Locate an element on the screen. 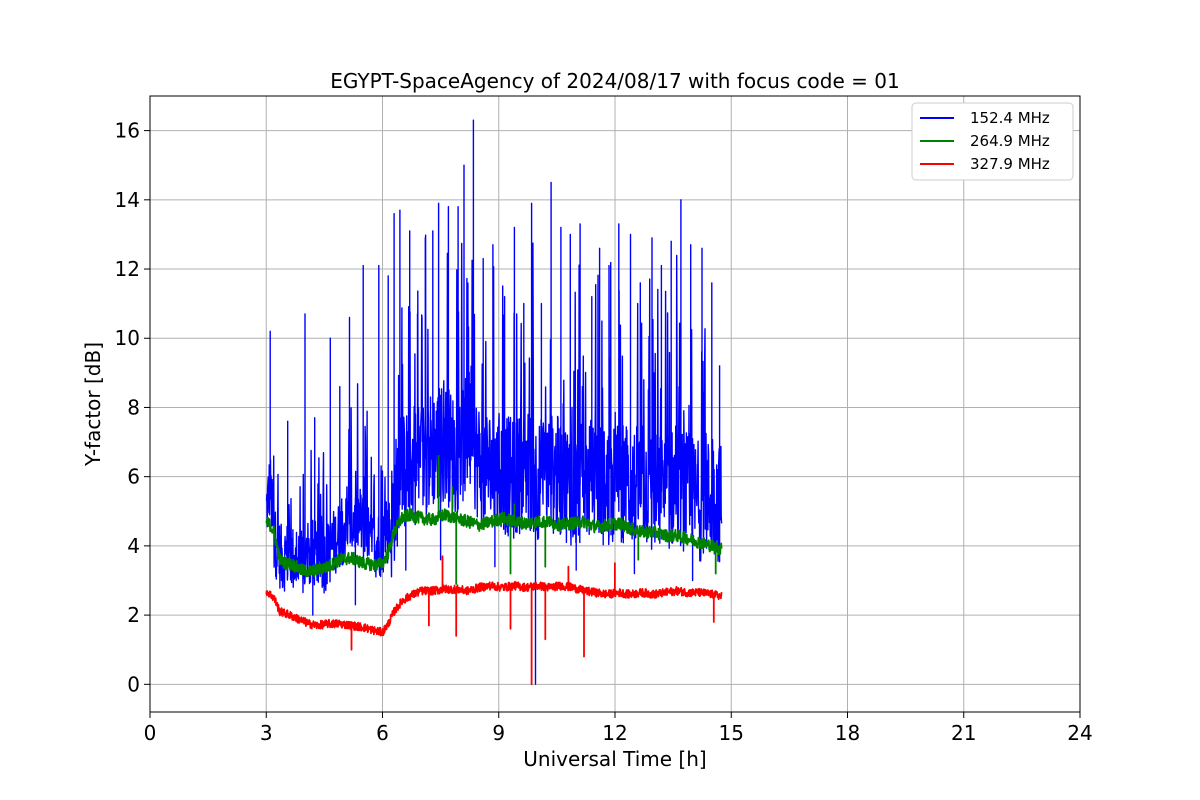  y-tick-label: 4 is located at coordinates (133, 546).